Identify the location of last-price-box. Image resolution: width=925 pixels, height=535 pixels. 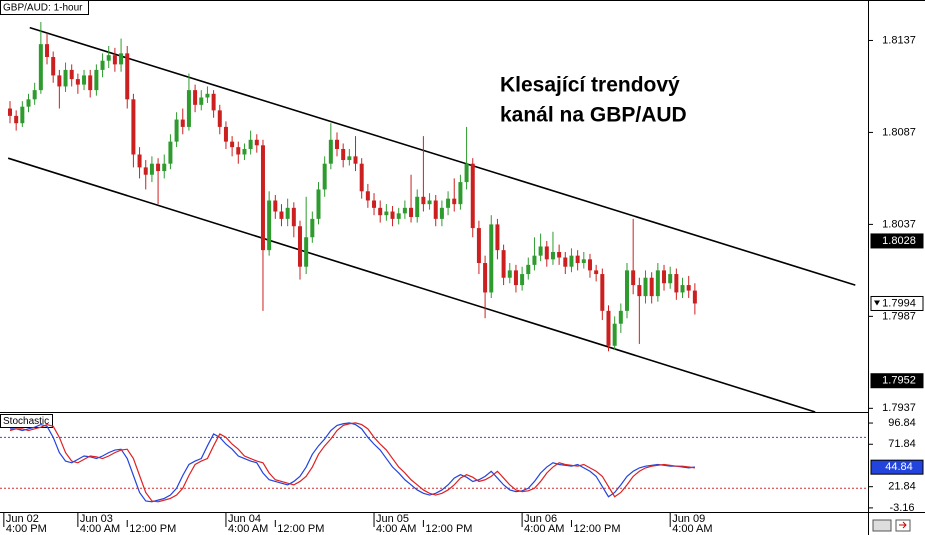
(897, 303).